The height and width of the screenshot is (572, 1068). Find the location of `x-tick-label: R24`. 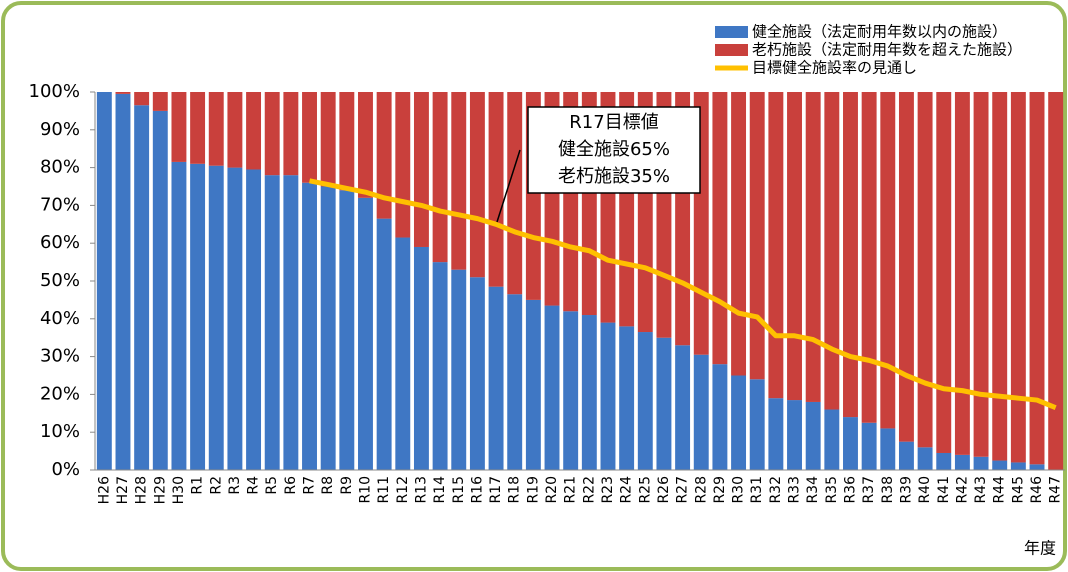

x-tick-label: R24 is located at coordinates (627, 490).